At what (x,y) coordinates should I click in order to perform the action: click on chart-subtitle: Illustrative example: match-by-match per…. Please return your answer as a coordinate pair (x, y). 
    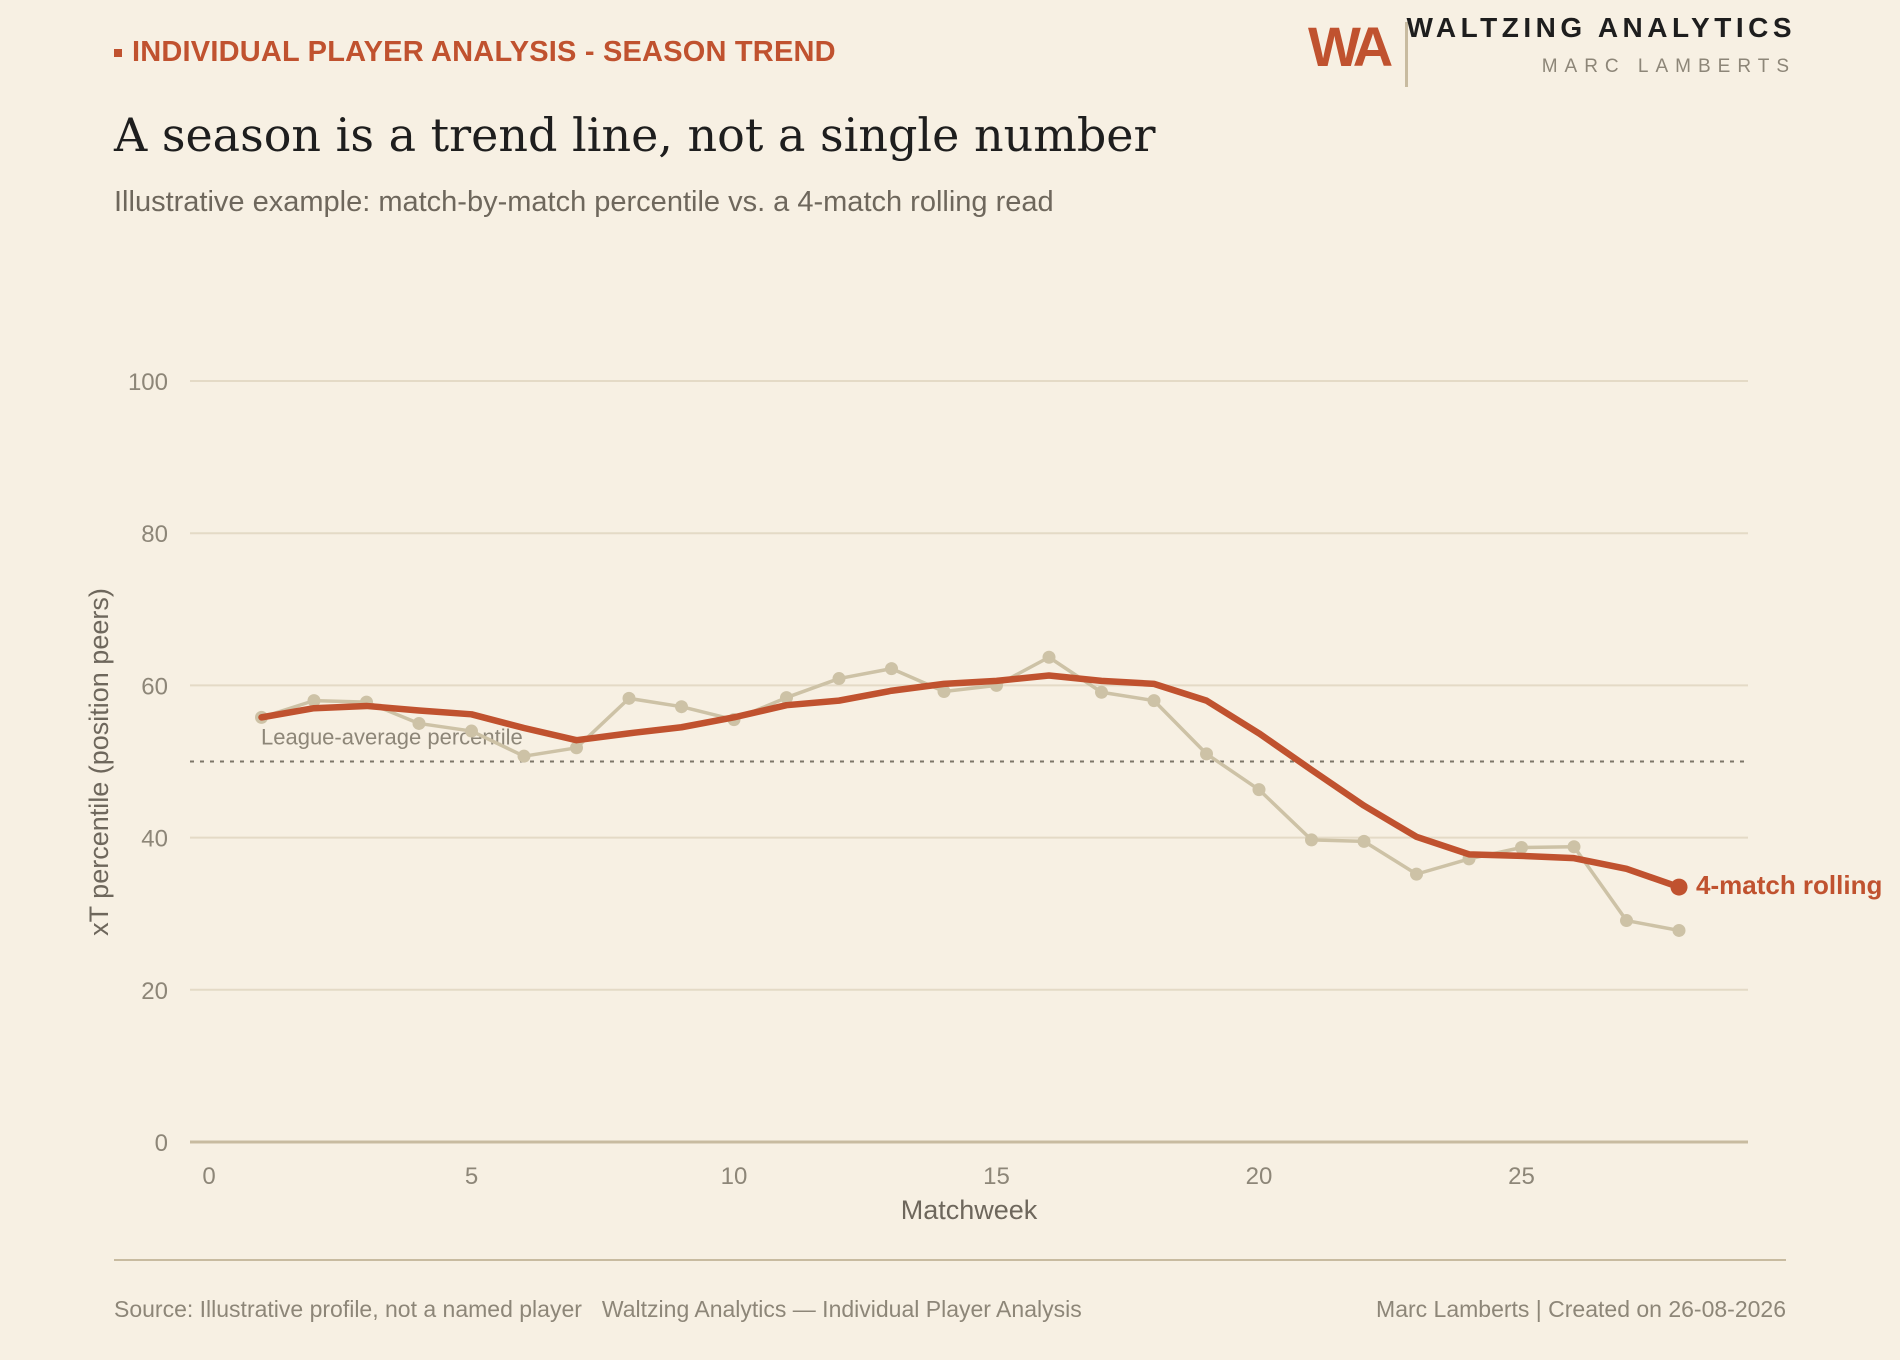
    Looking at the image, I should click on (584, 202).